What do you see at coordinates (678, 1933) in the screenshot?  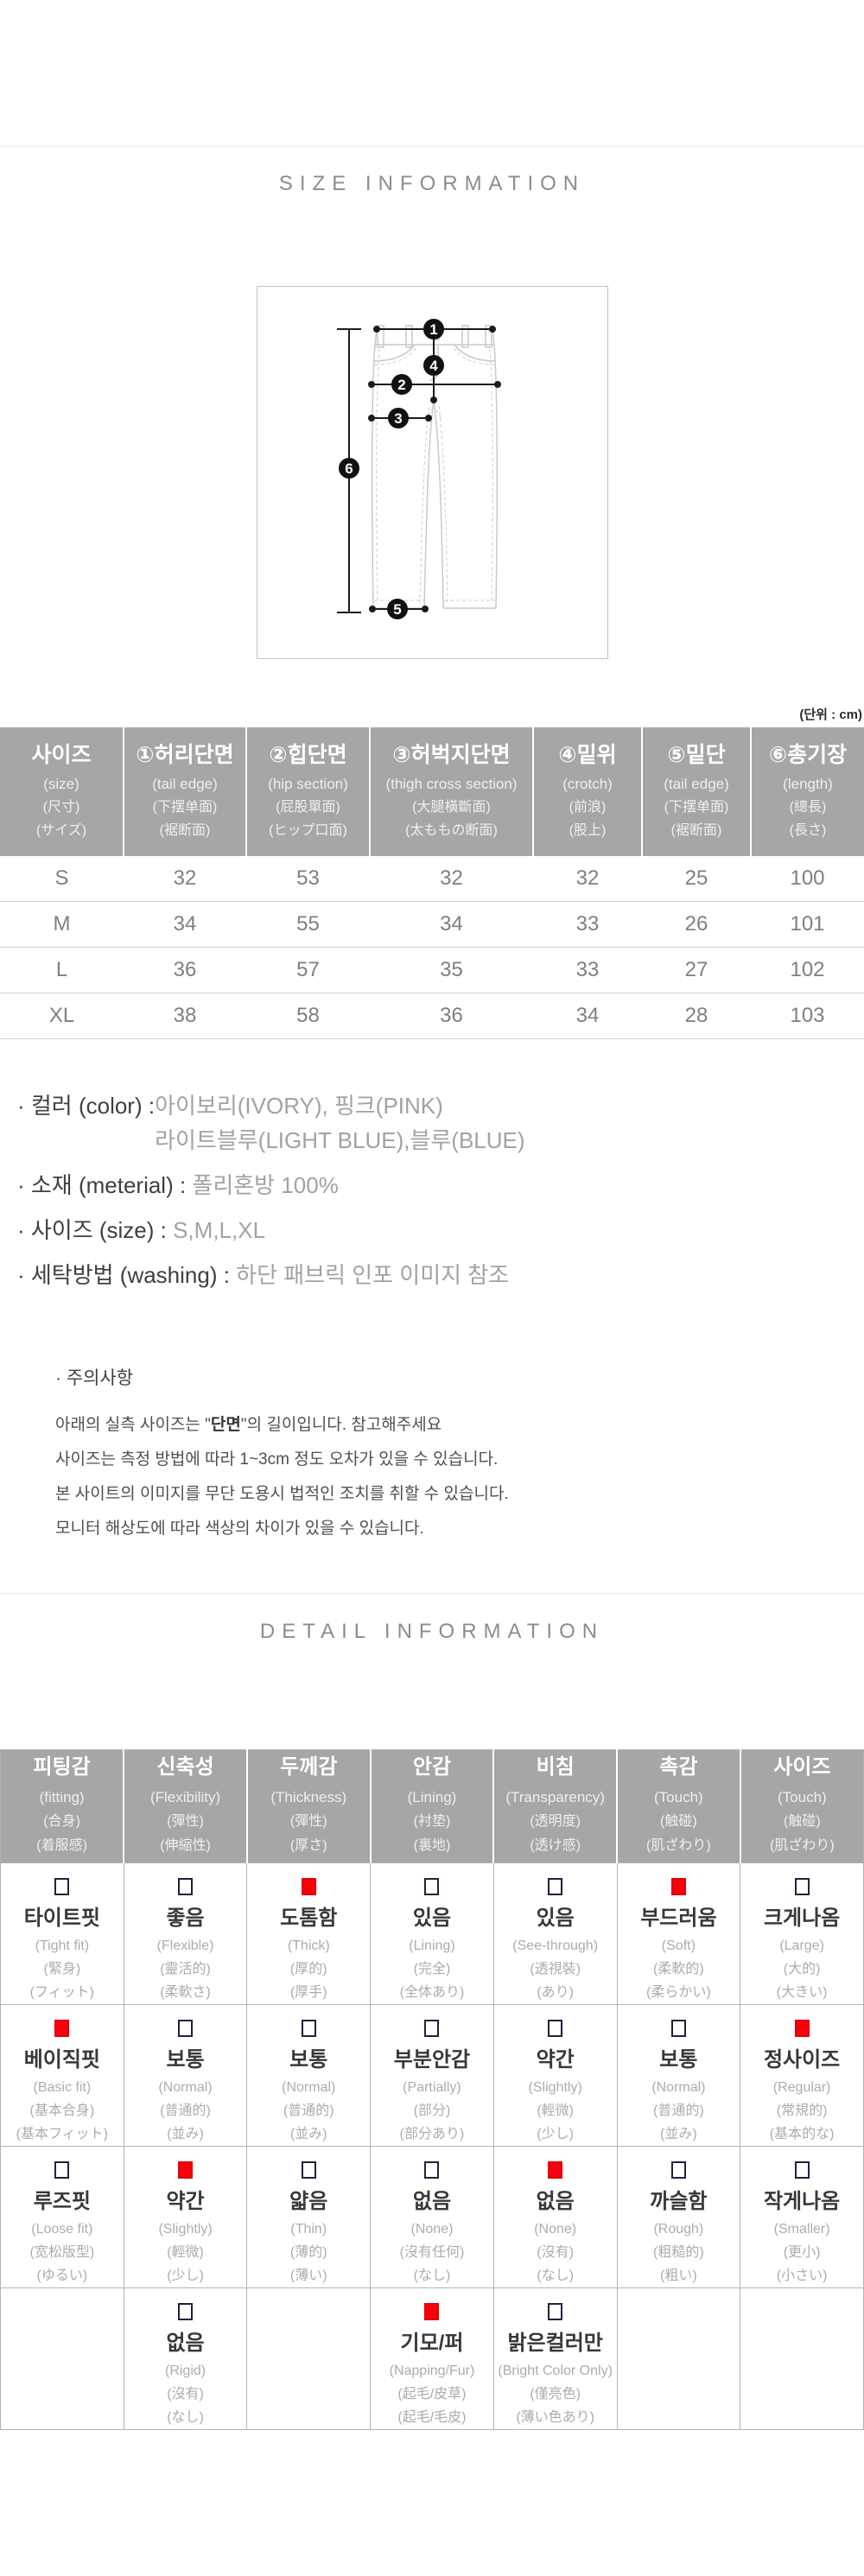 I see `detail-cell: 부드러움 (Soft) (柔軟的) (柔らかい)` at bounding box center [678, 1933].